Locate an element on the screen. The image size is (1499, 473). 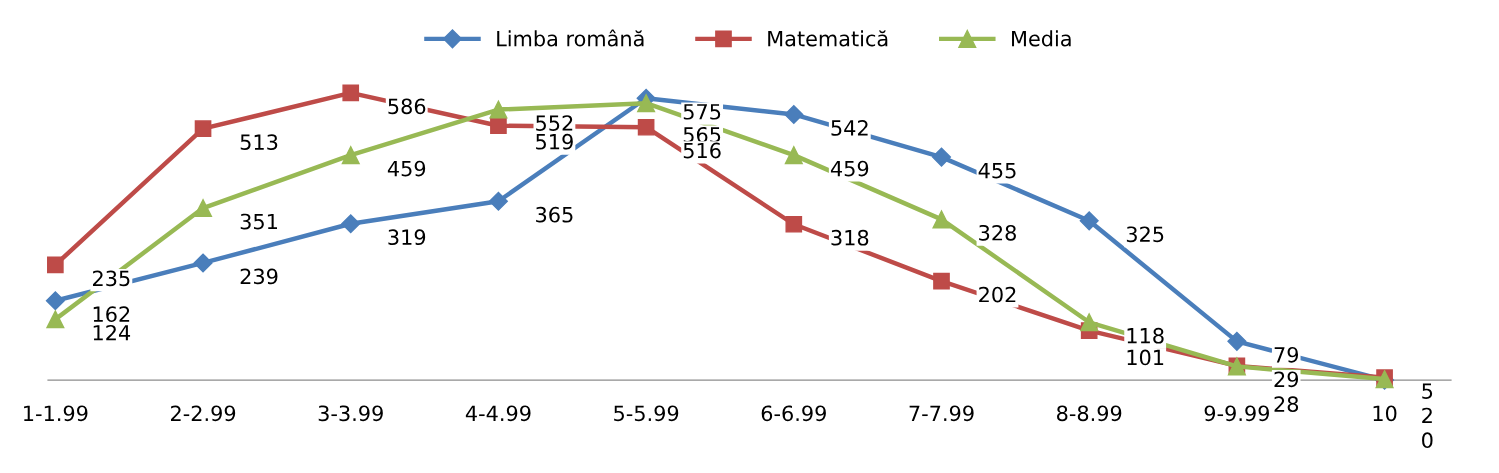
data-label: 365 is located at coordinates (554, 214).